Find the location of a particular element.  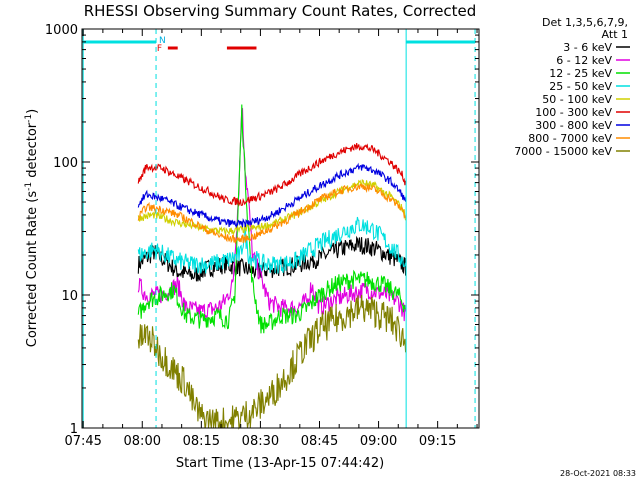

y-tick-label: 10 is located at coordinates (69, 296).